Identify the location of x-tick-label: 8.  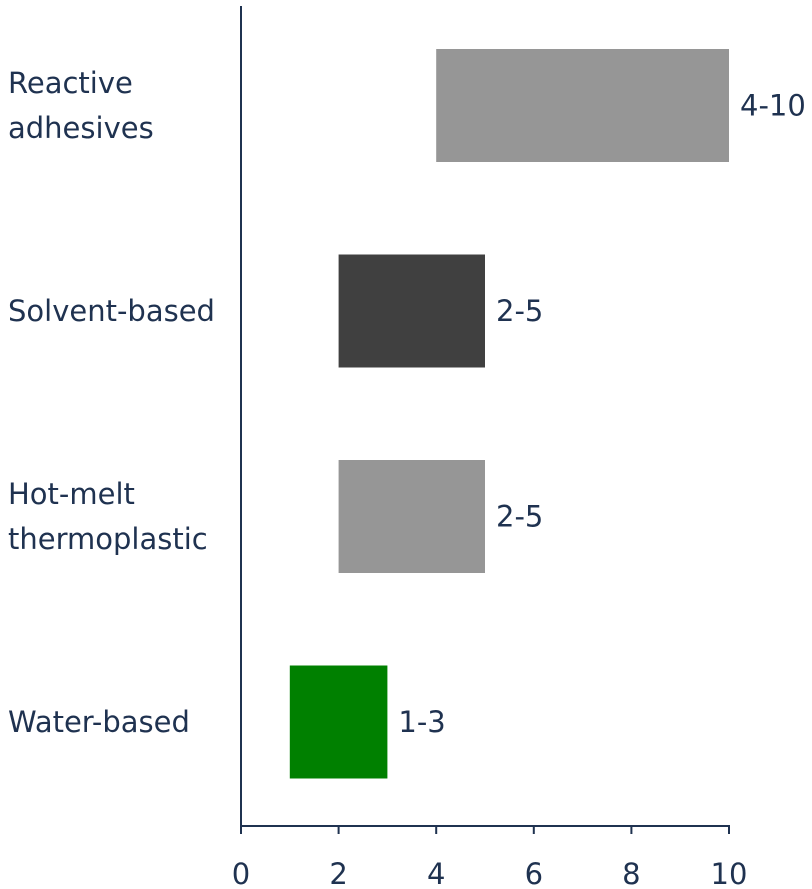
(631, 873).